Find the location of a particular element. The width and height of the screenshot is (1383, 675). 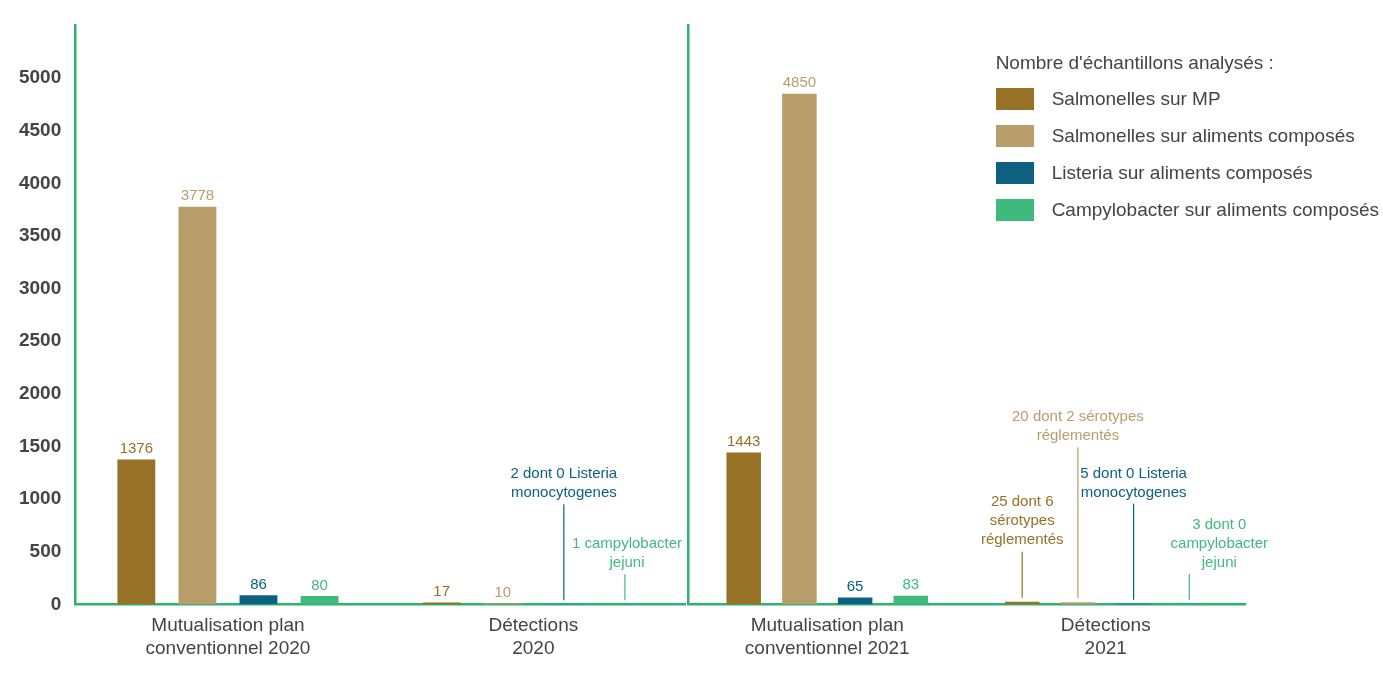

data-label: 25 dont 6 sérotypes réglementés is located at coordinates (1022, 520).